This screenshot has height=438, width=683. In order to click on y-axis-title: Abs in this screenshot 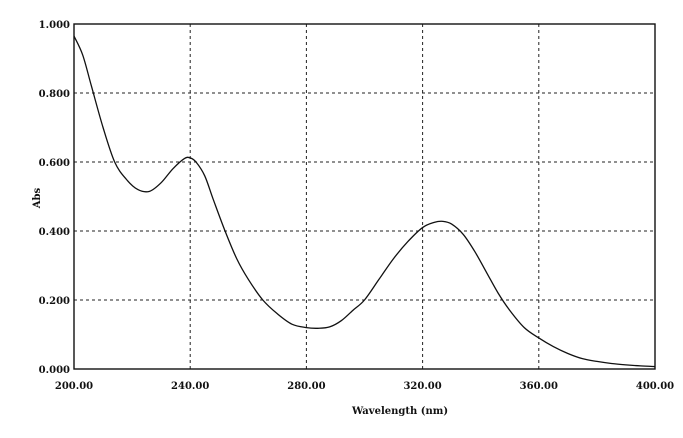, I will do `click(37, 198)`.